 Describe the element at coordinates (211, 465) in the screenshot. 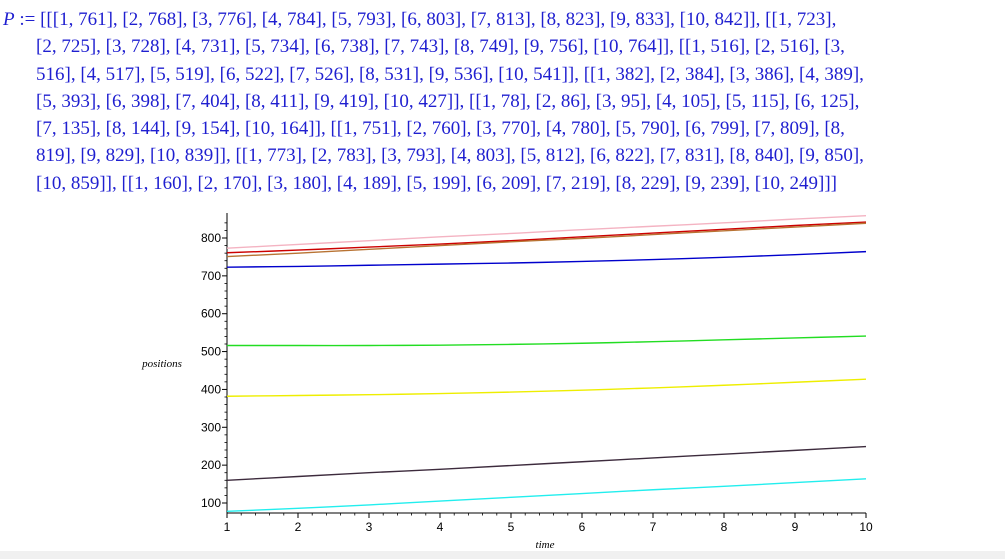

I see `y-tick-label: 200` at that location.